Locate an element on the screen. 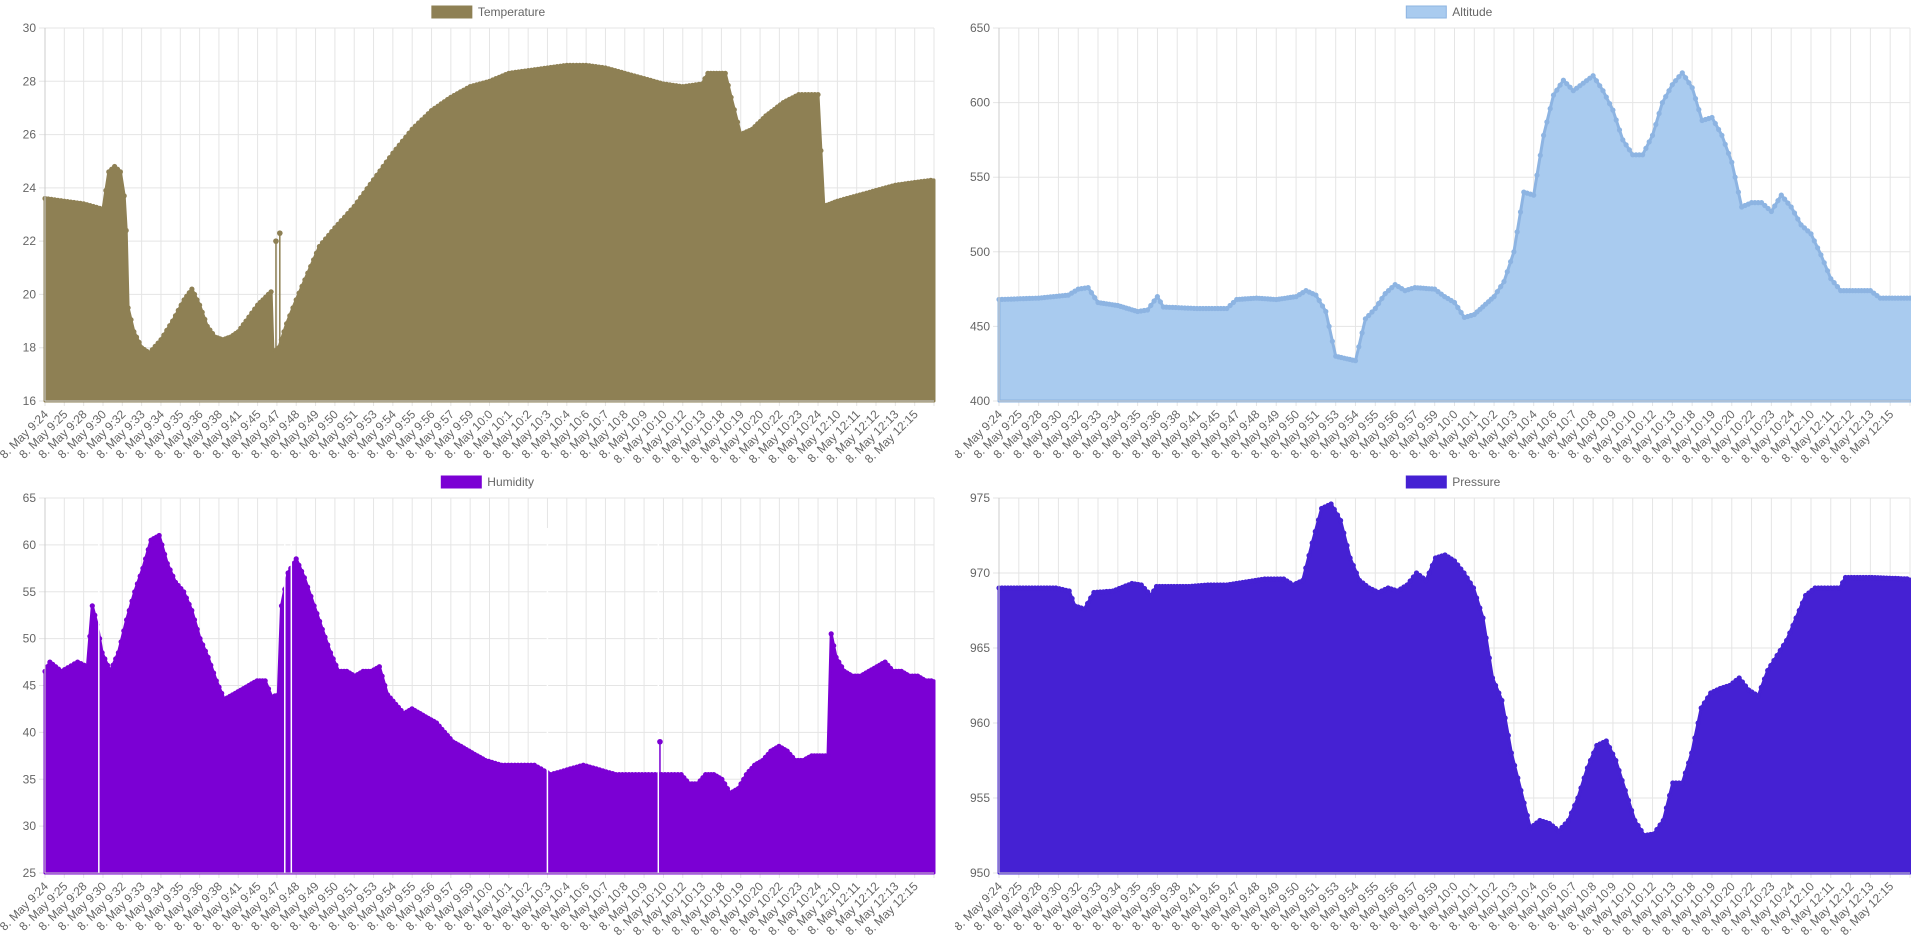  temperature-legend-swatch is located at coordinates (452, 12).